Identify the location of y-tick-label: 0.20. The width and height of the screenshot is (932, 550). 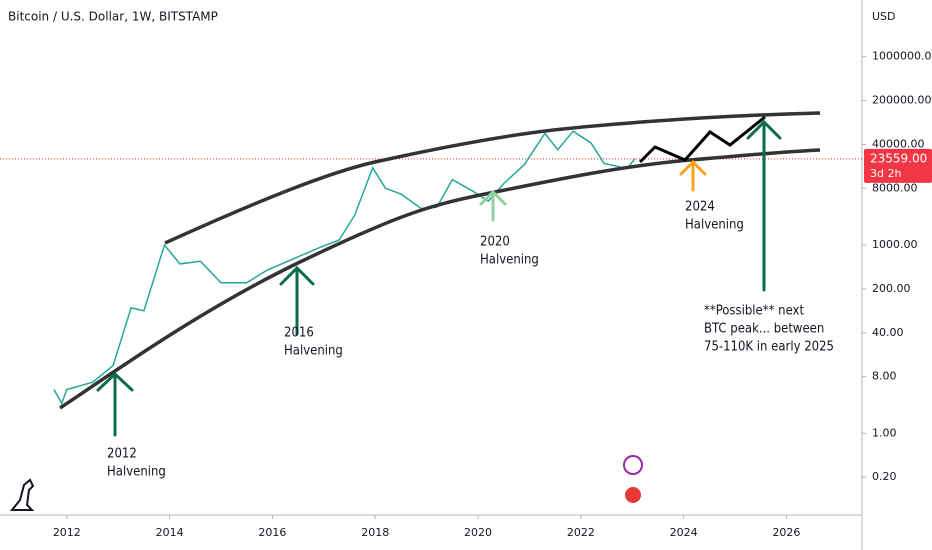
(884, 476).